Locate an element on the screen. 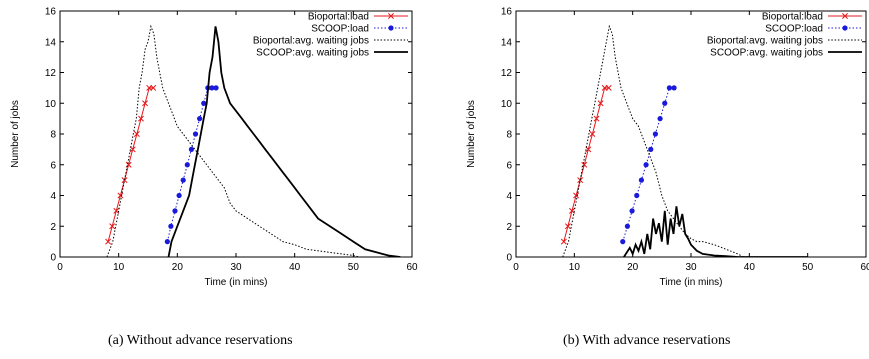 The width and height of the screenshot is (869, 359). y-tick-label: 0 is located at coordinates (509, 258).